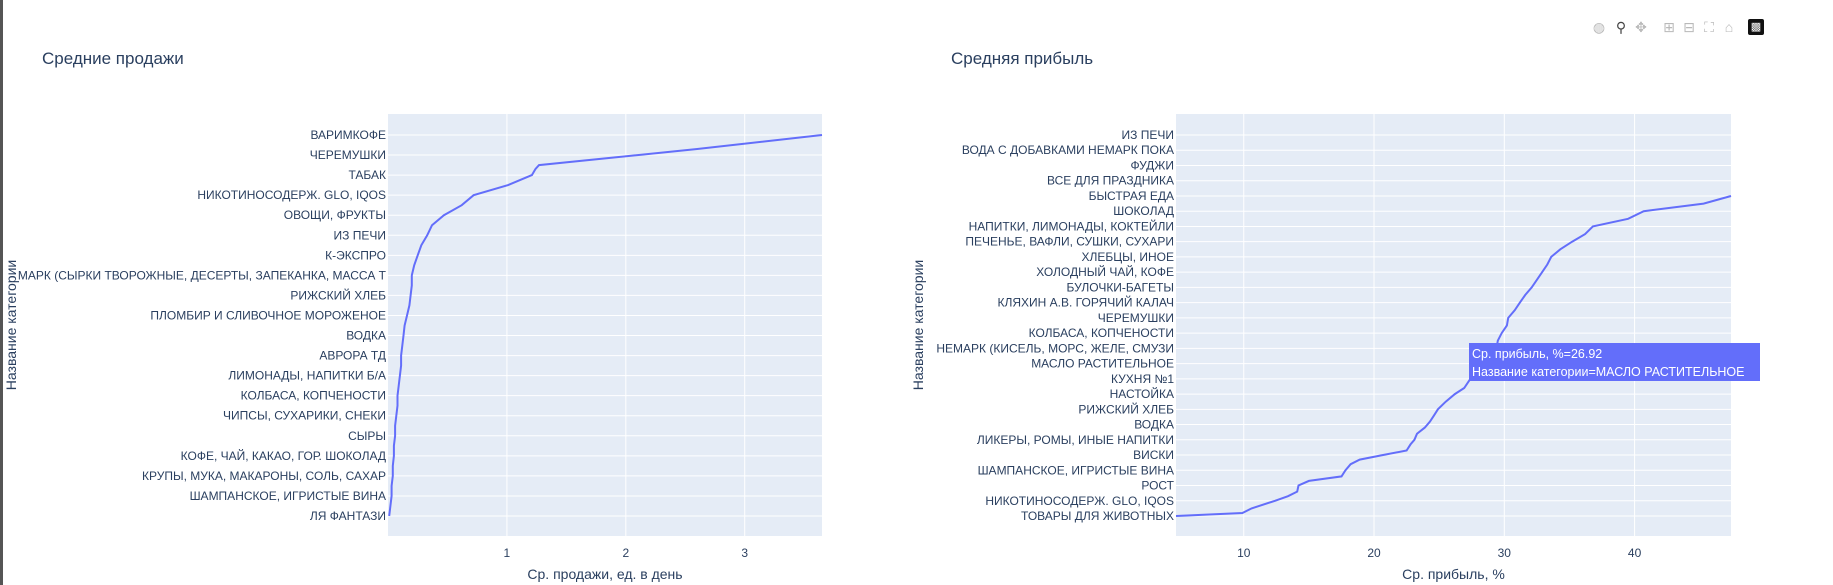 The height and width of the screenshot is (585, 1833). I want to click on y-tick-label: ЛИКЕРЫ, РОМЫ, ИНЫЕ НАПИТКИ, so click(1075, 440).